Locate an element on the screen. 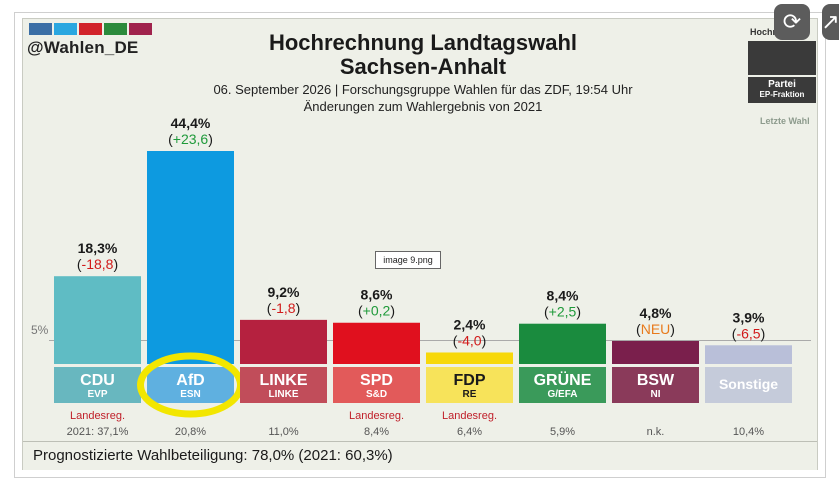 This screenshot has width=839, height=490. side-legend-last-vote: Letzte Wahl is located at coordinates (785, 121).